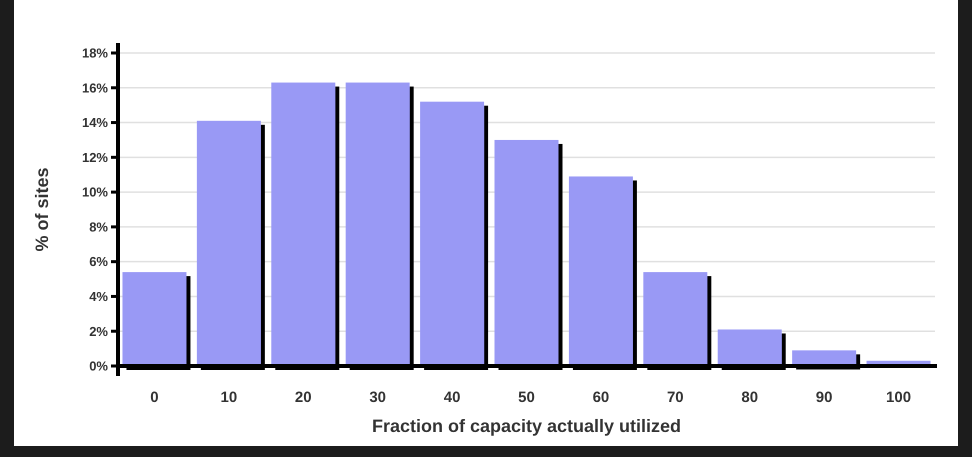 This screenshot has width=972, height=457. I want to click on x-tick-label: 40, so click(452, 397).